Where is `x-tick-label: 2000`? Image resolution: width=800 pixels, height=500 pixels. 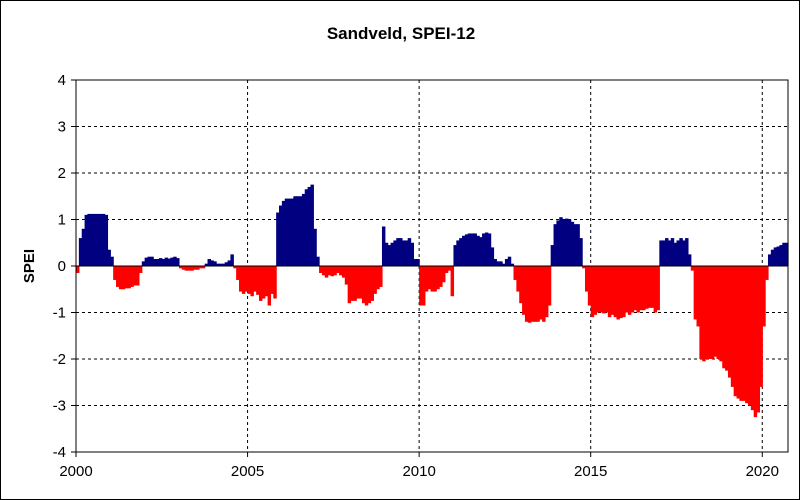
x-tick-label: 2000 is located at coordinates (75, 471).